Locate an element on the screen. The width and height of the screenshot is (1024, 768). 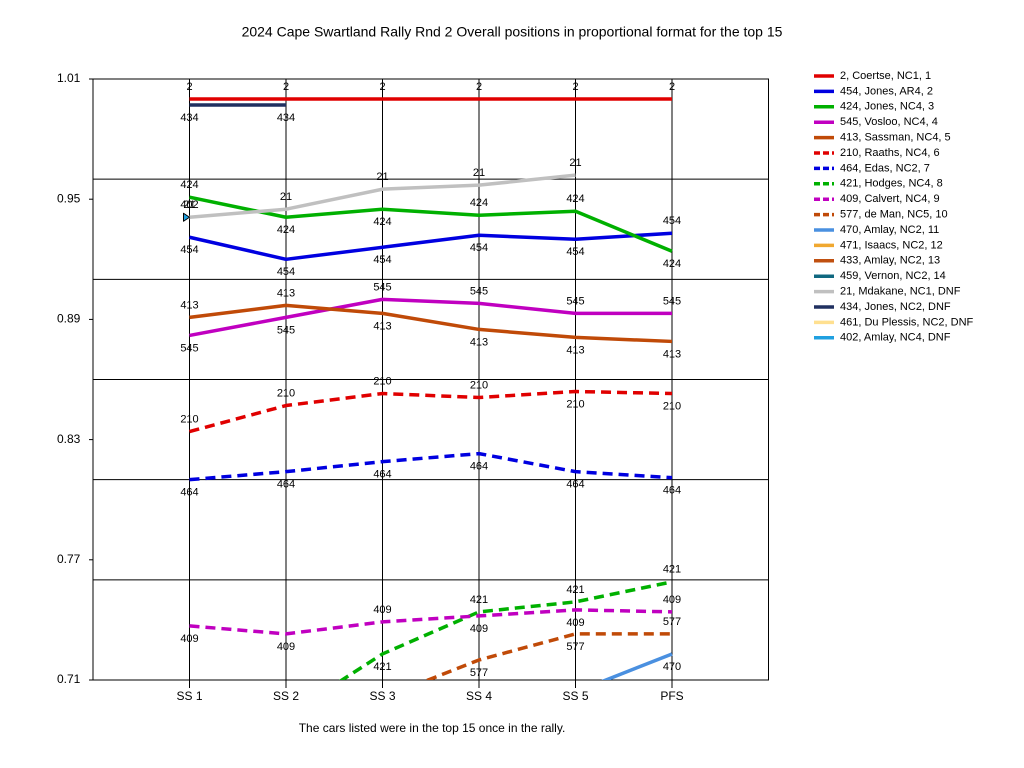
legend-label: 409, Calvert, NC4, 9 is located at coordinates (890, 199).